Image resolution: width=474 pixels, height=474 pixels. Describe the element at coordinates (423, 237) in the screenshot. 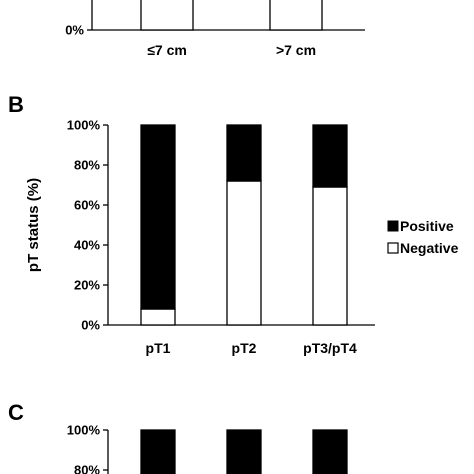

I see `legend: Positive Negative` at that location.